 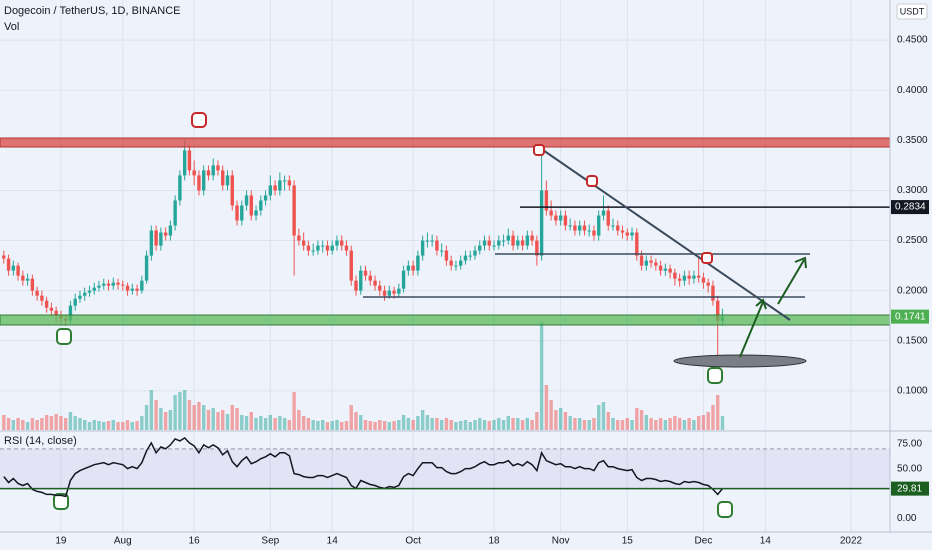 What do you see at coordinates (907, 518) in the screenshot?
I see `rsi-tick-label: 0.00` at bounding box center [907, 518].